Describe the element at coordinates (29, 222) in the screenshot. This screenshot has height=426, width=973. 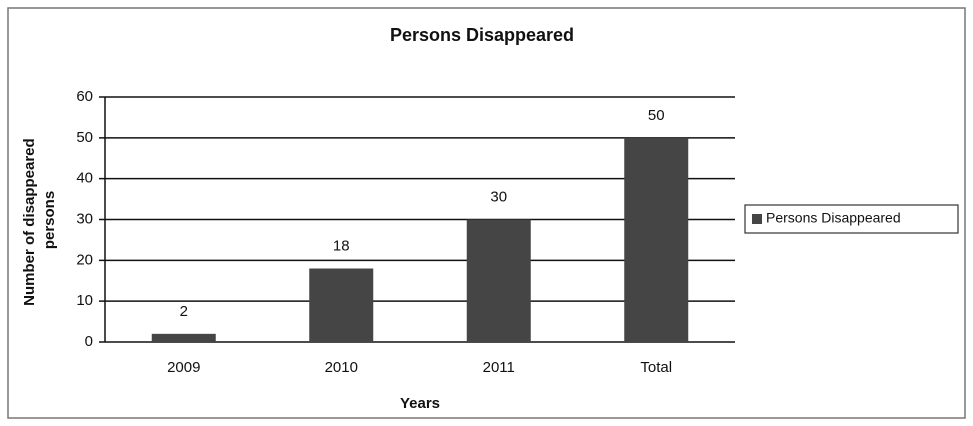
I see `y-axis-title-line: Number of disappeared` at that location.